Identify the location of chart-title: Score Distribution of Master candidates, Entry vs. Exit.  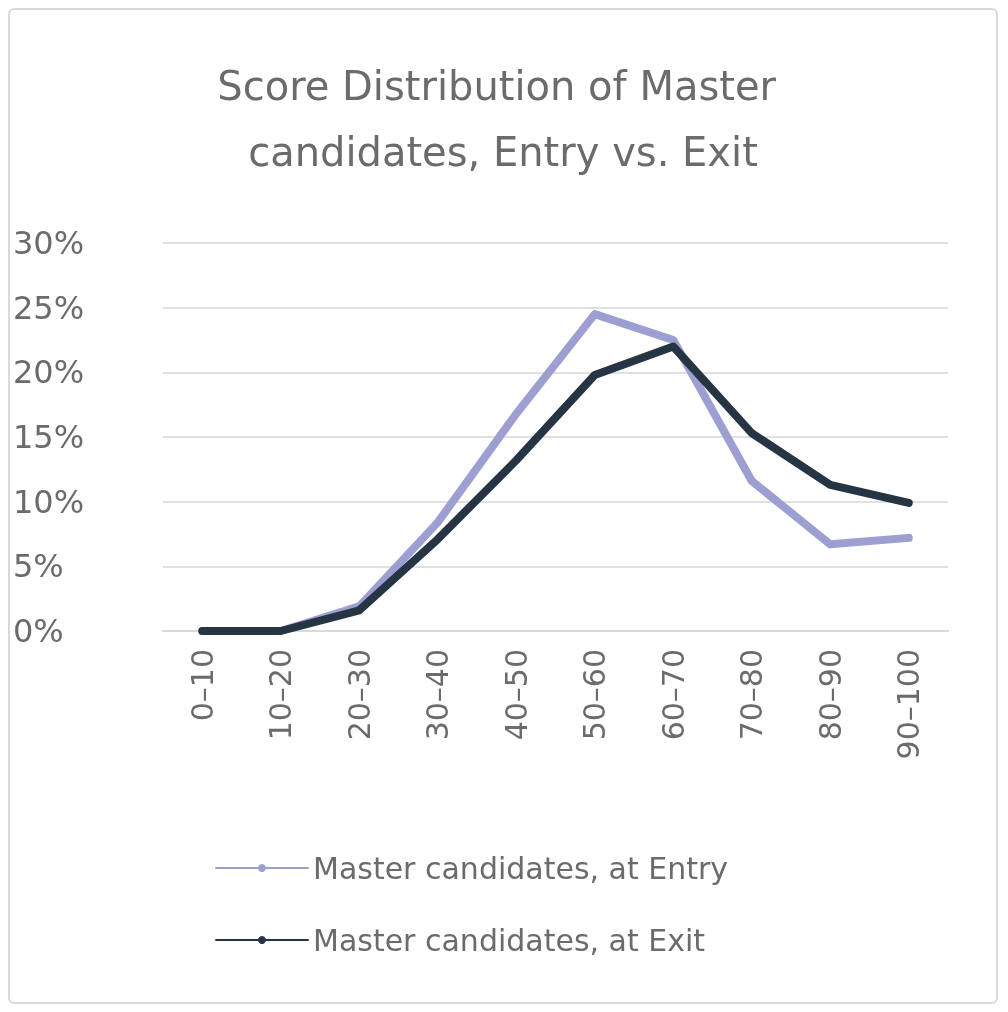
(503, 119).